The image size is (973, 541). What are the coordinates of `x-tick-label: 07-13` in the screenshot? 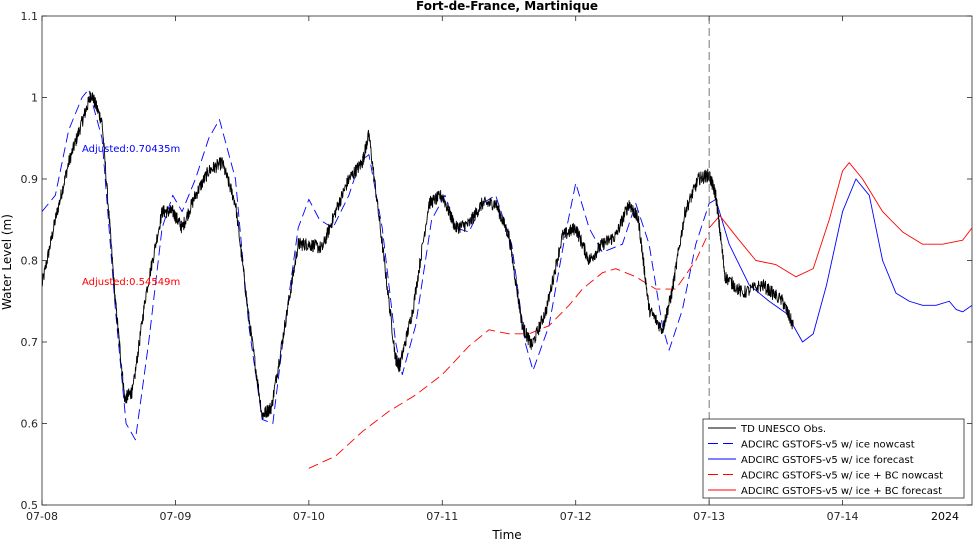 It's located at (709, 516).